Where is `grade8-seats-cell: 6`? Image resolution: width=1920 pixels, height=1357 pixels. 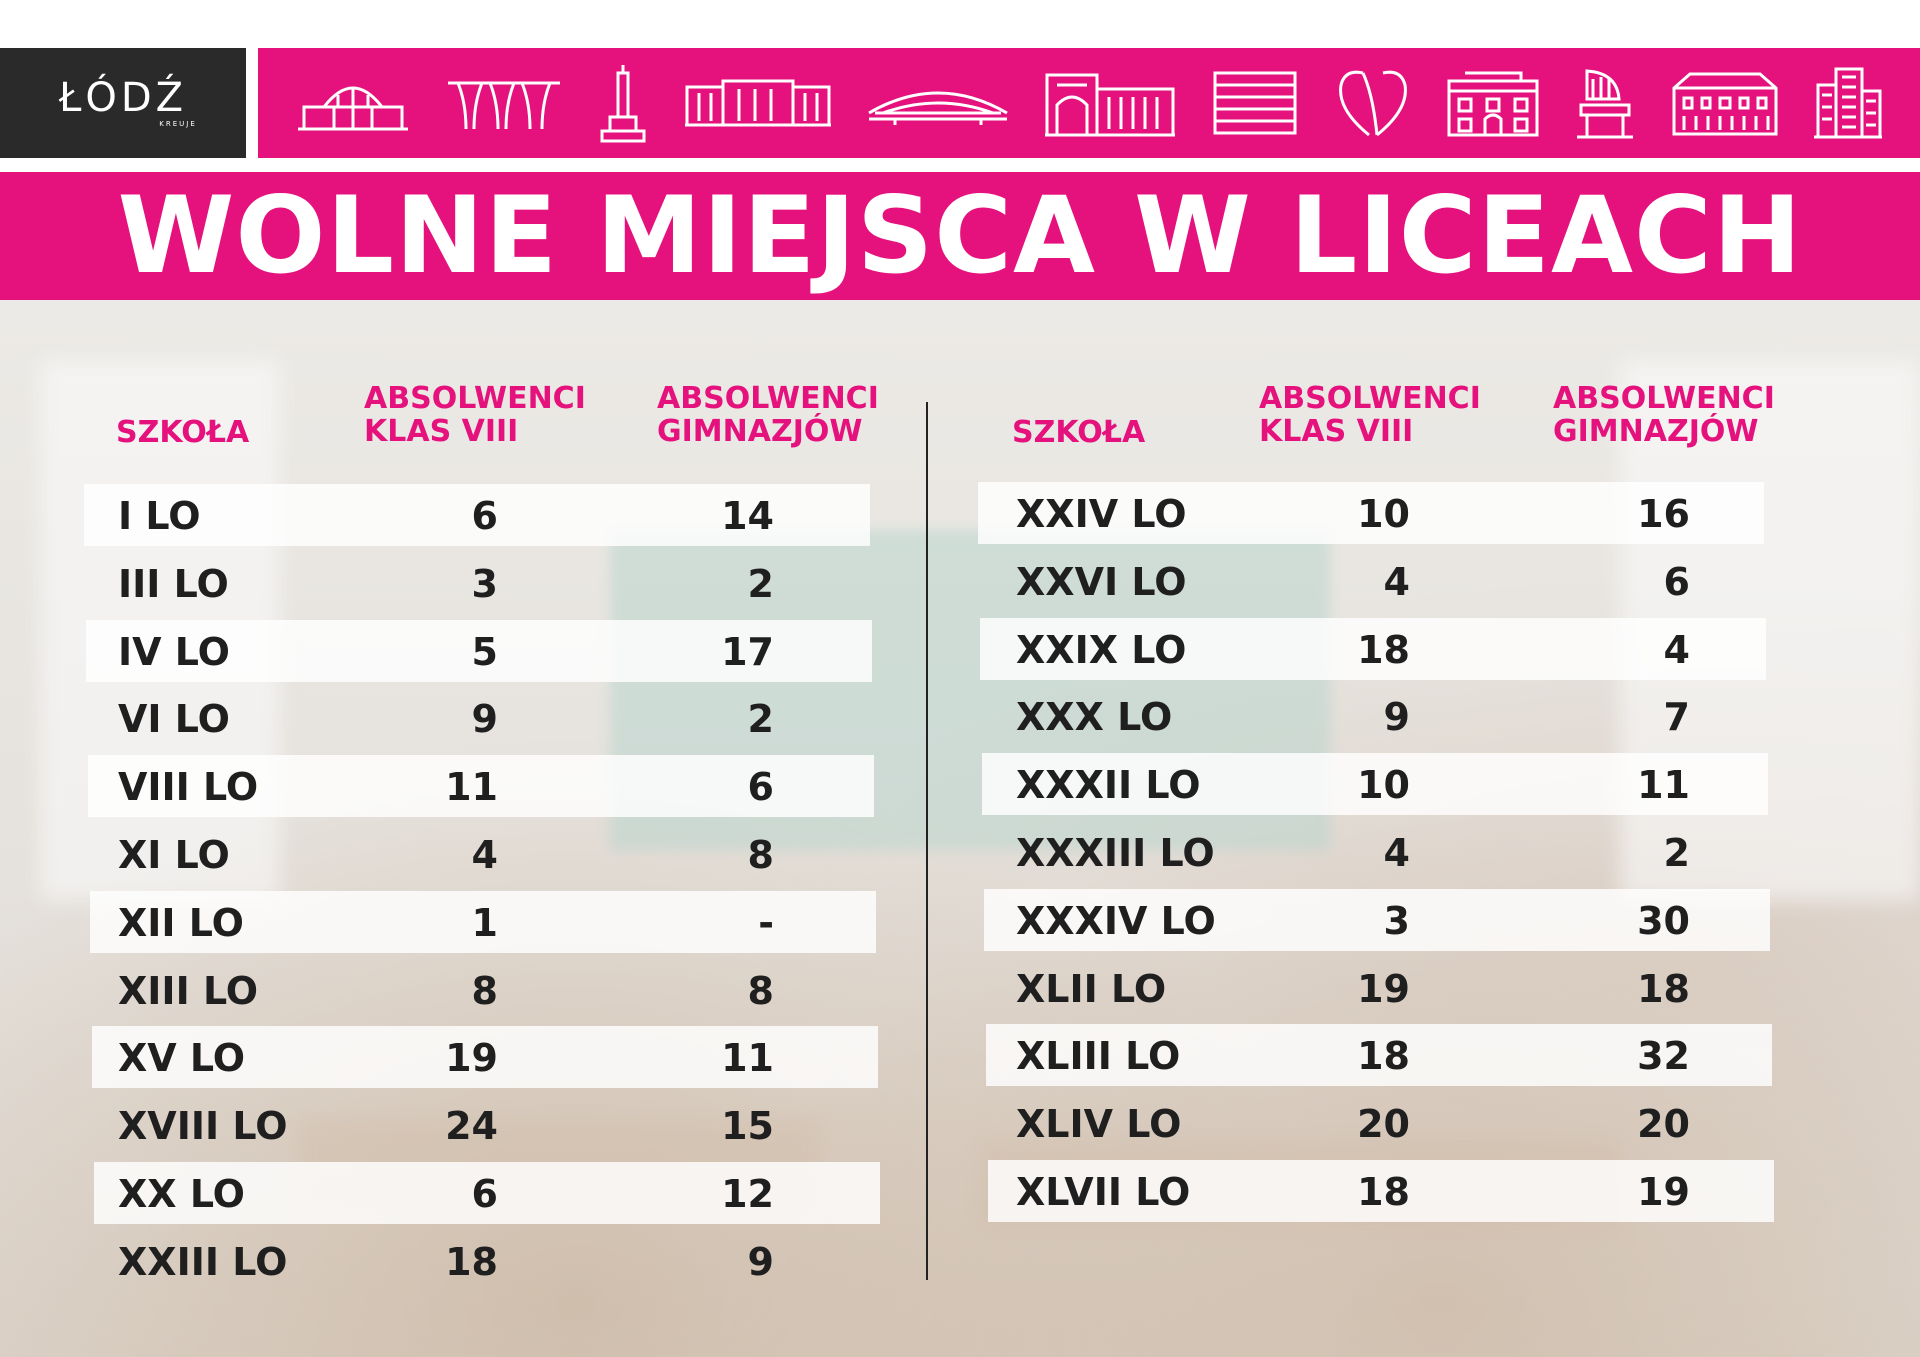
grade8-seats-cell: 6 is located at coordinates (484, 516).